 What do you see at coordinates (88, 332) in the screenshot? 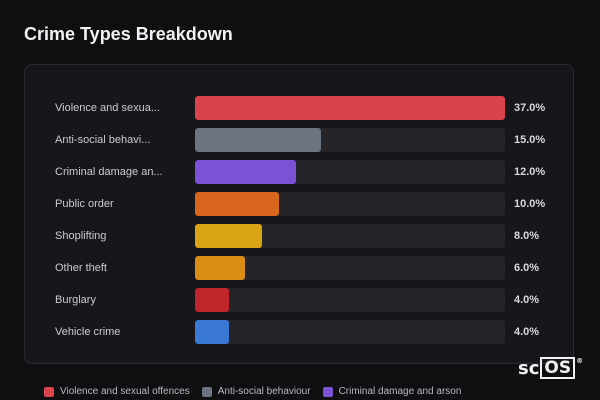
I see `bar-label: Vehicle crime` at bounding box center [88, 332].